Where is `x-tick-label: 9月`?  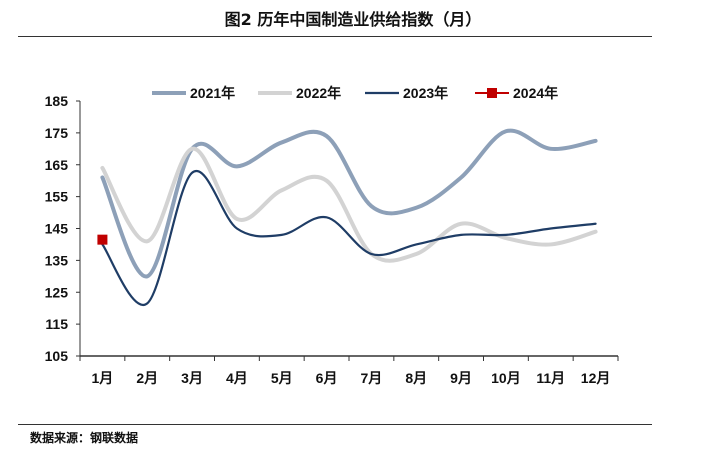 x-tick-label: 9月 is located at coordinates (461, 378).